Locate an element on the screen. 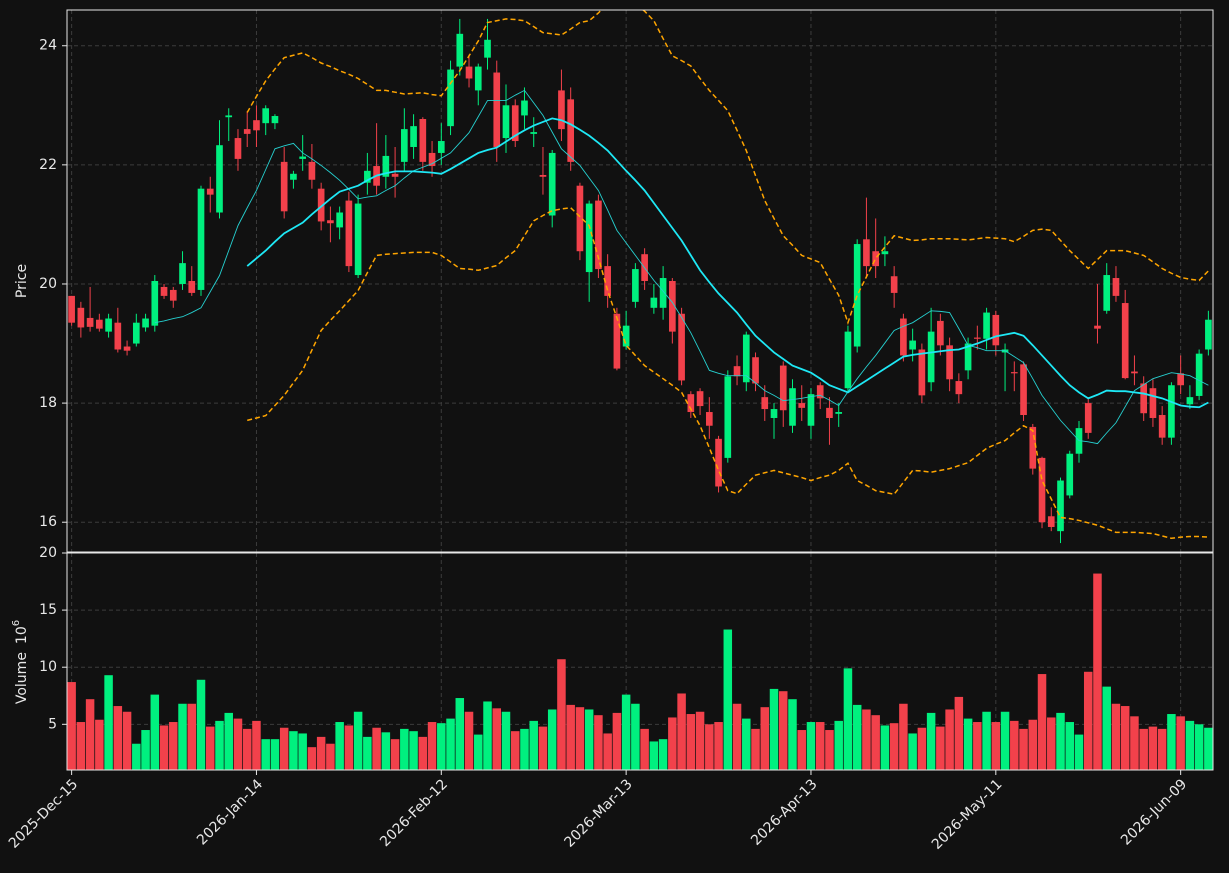 The height and width of the screenshot is (873, 1229). y-axis-label: Price is located at coordinates (22, 281).